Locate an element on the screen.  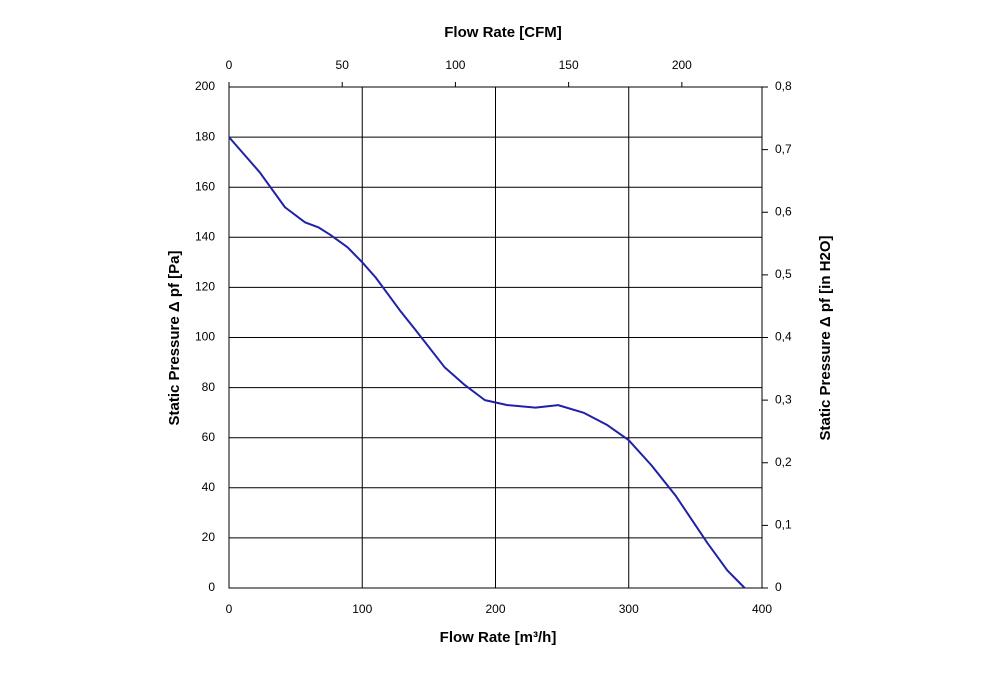
y2-tick-label: 0,2 is located at coordinates (783, 462).